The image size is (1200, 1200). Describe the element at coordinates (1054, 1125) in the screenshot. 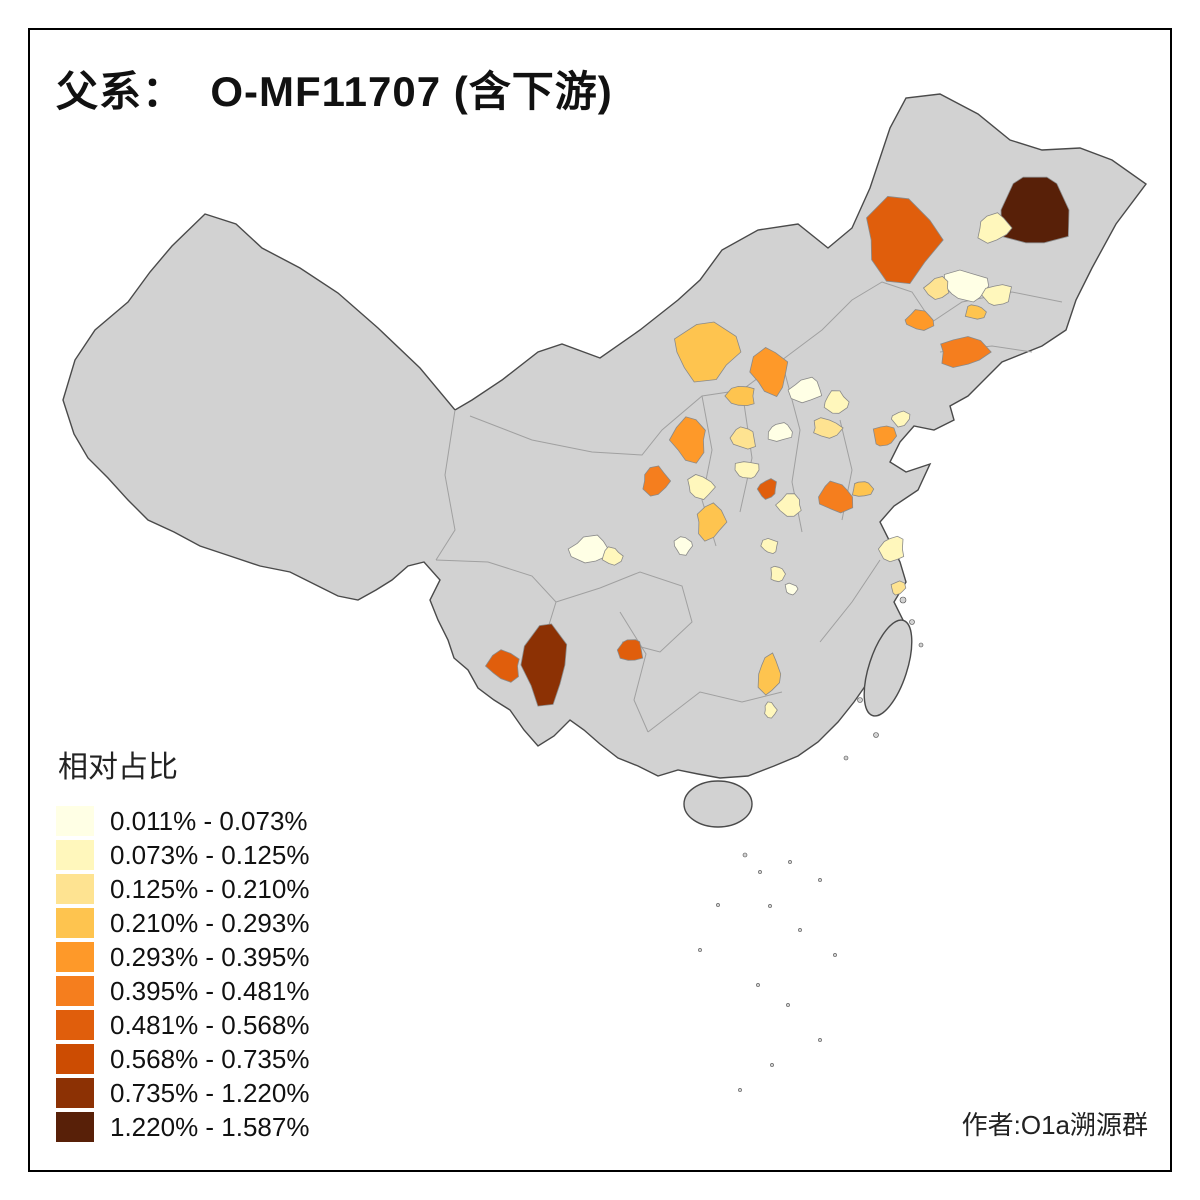

I see `attribution: 作者:O1a溯源群` at that location.